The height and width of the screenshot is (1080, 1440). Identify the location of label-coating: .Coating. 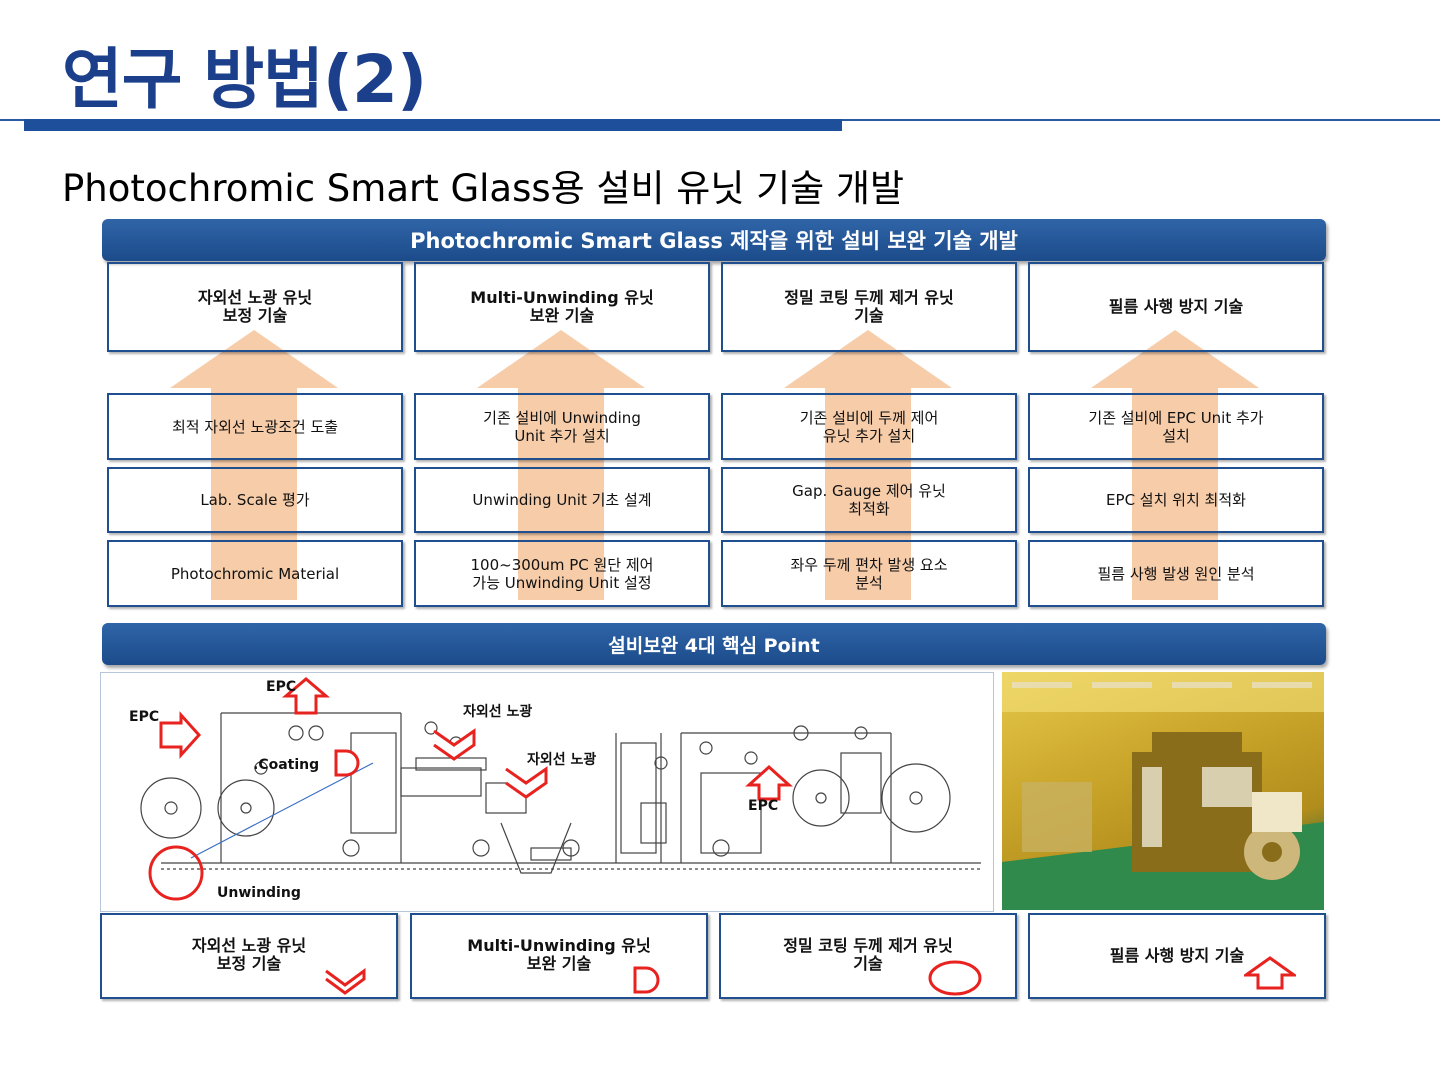
(286, 765).